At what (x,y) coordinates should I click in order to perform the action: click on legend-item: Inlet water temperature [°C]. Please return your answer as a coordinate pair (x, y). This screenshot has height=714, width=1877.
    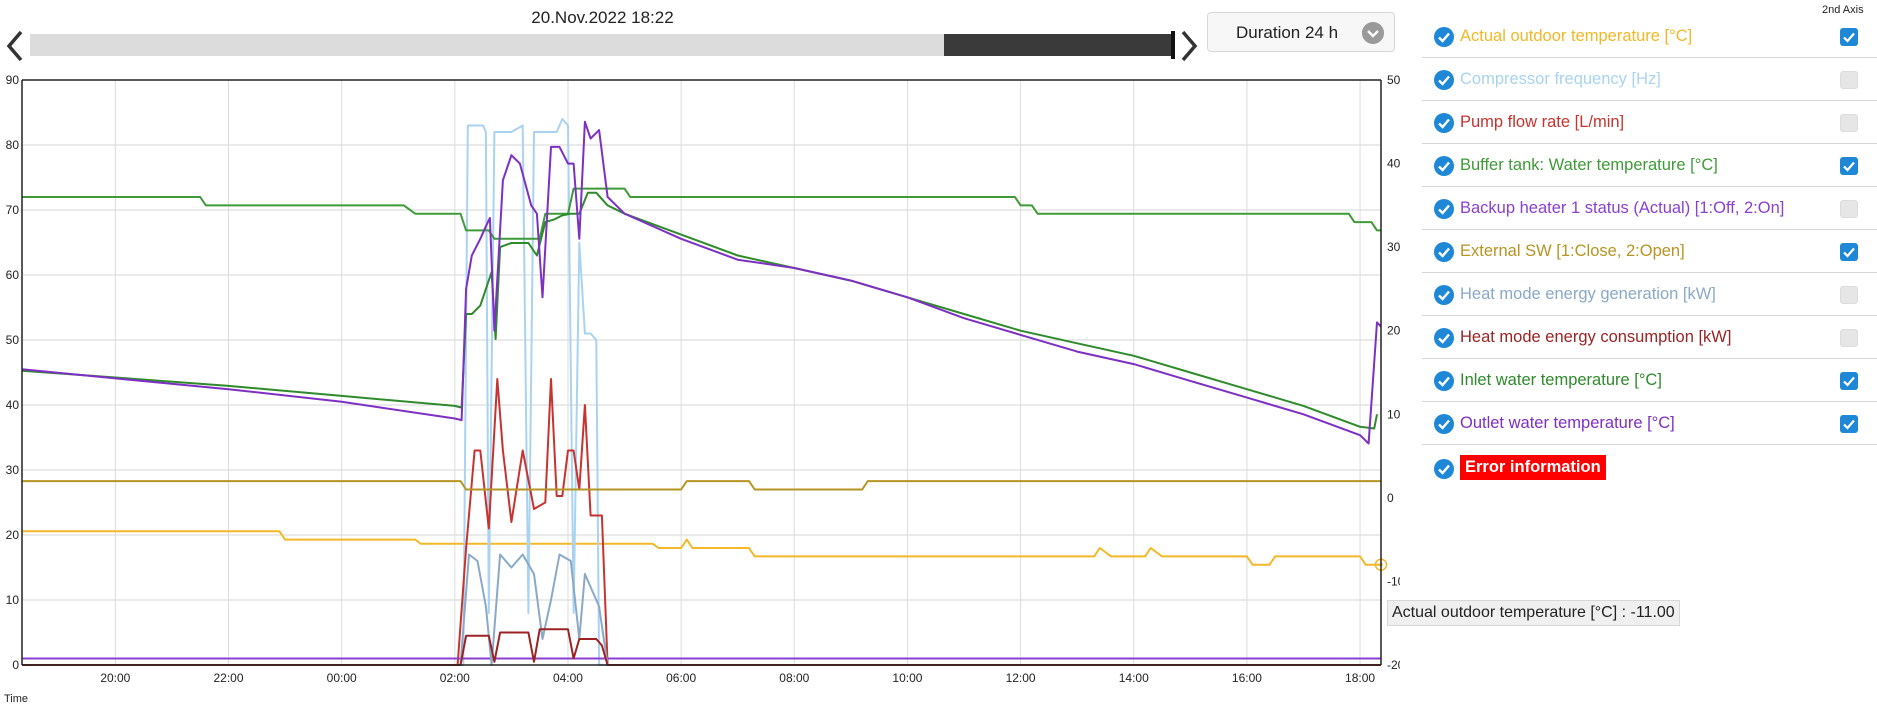
    Looking at the image, I should click on (1649, 381).